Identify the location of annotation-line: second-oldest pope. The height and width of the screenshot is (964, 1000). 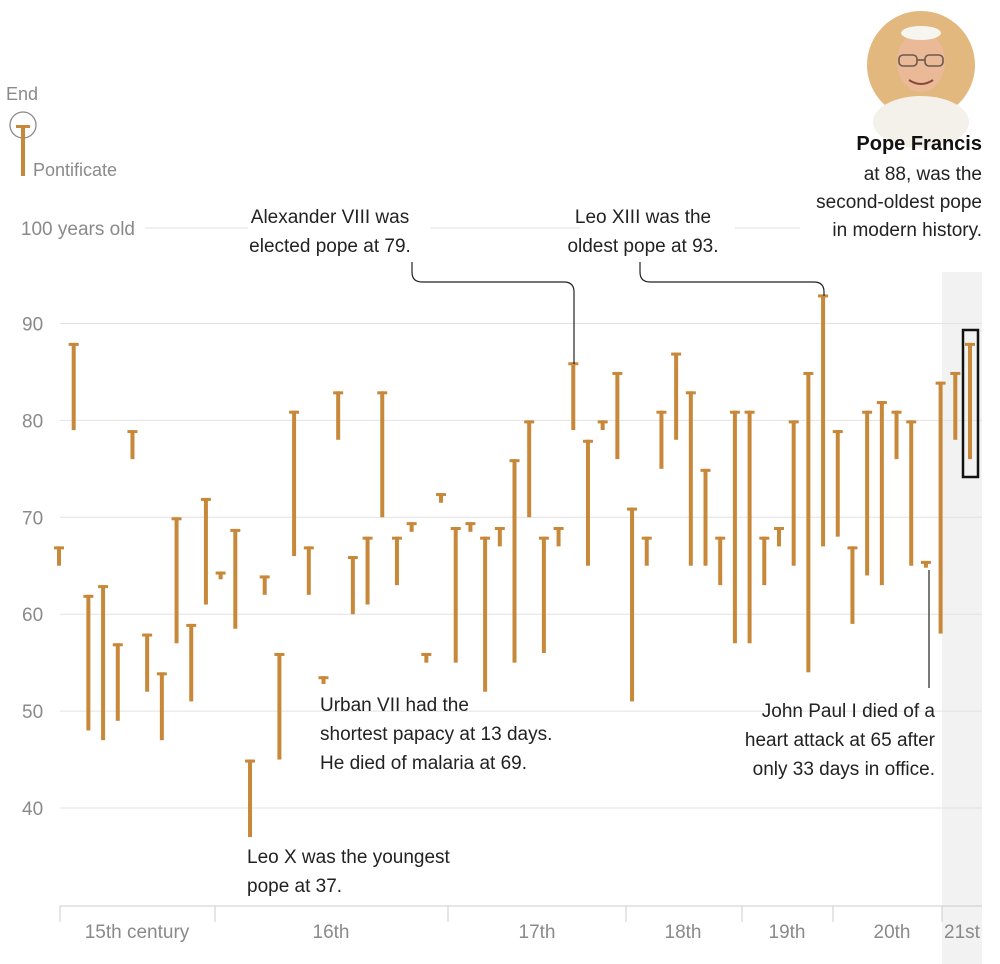
(899, 202).